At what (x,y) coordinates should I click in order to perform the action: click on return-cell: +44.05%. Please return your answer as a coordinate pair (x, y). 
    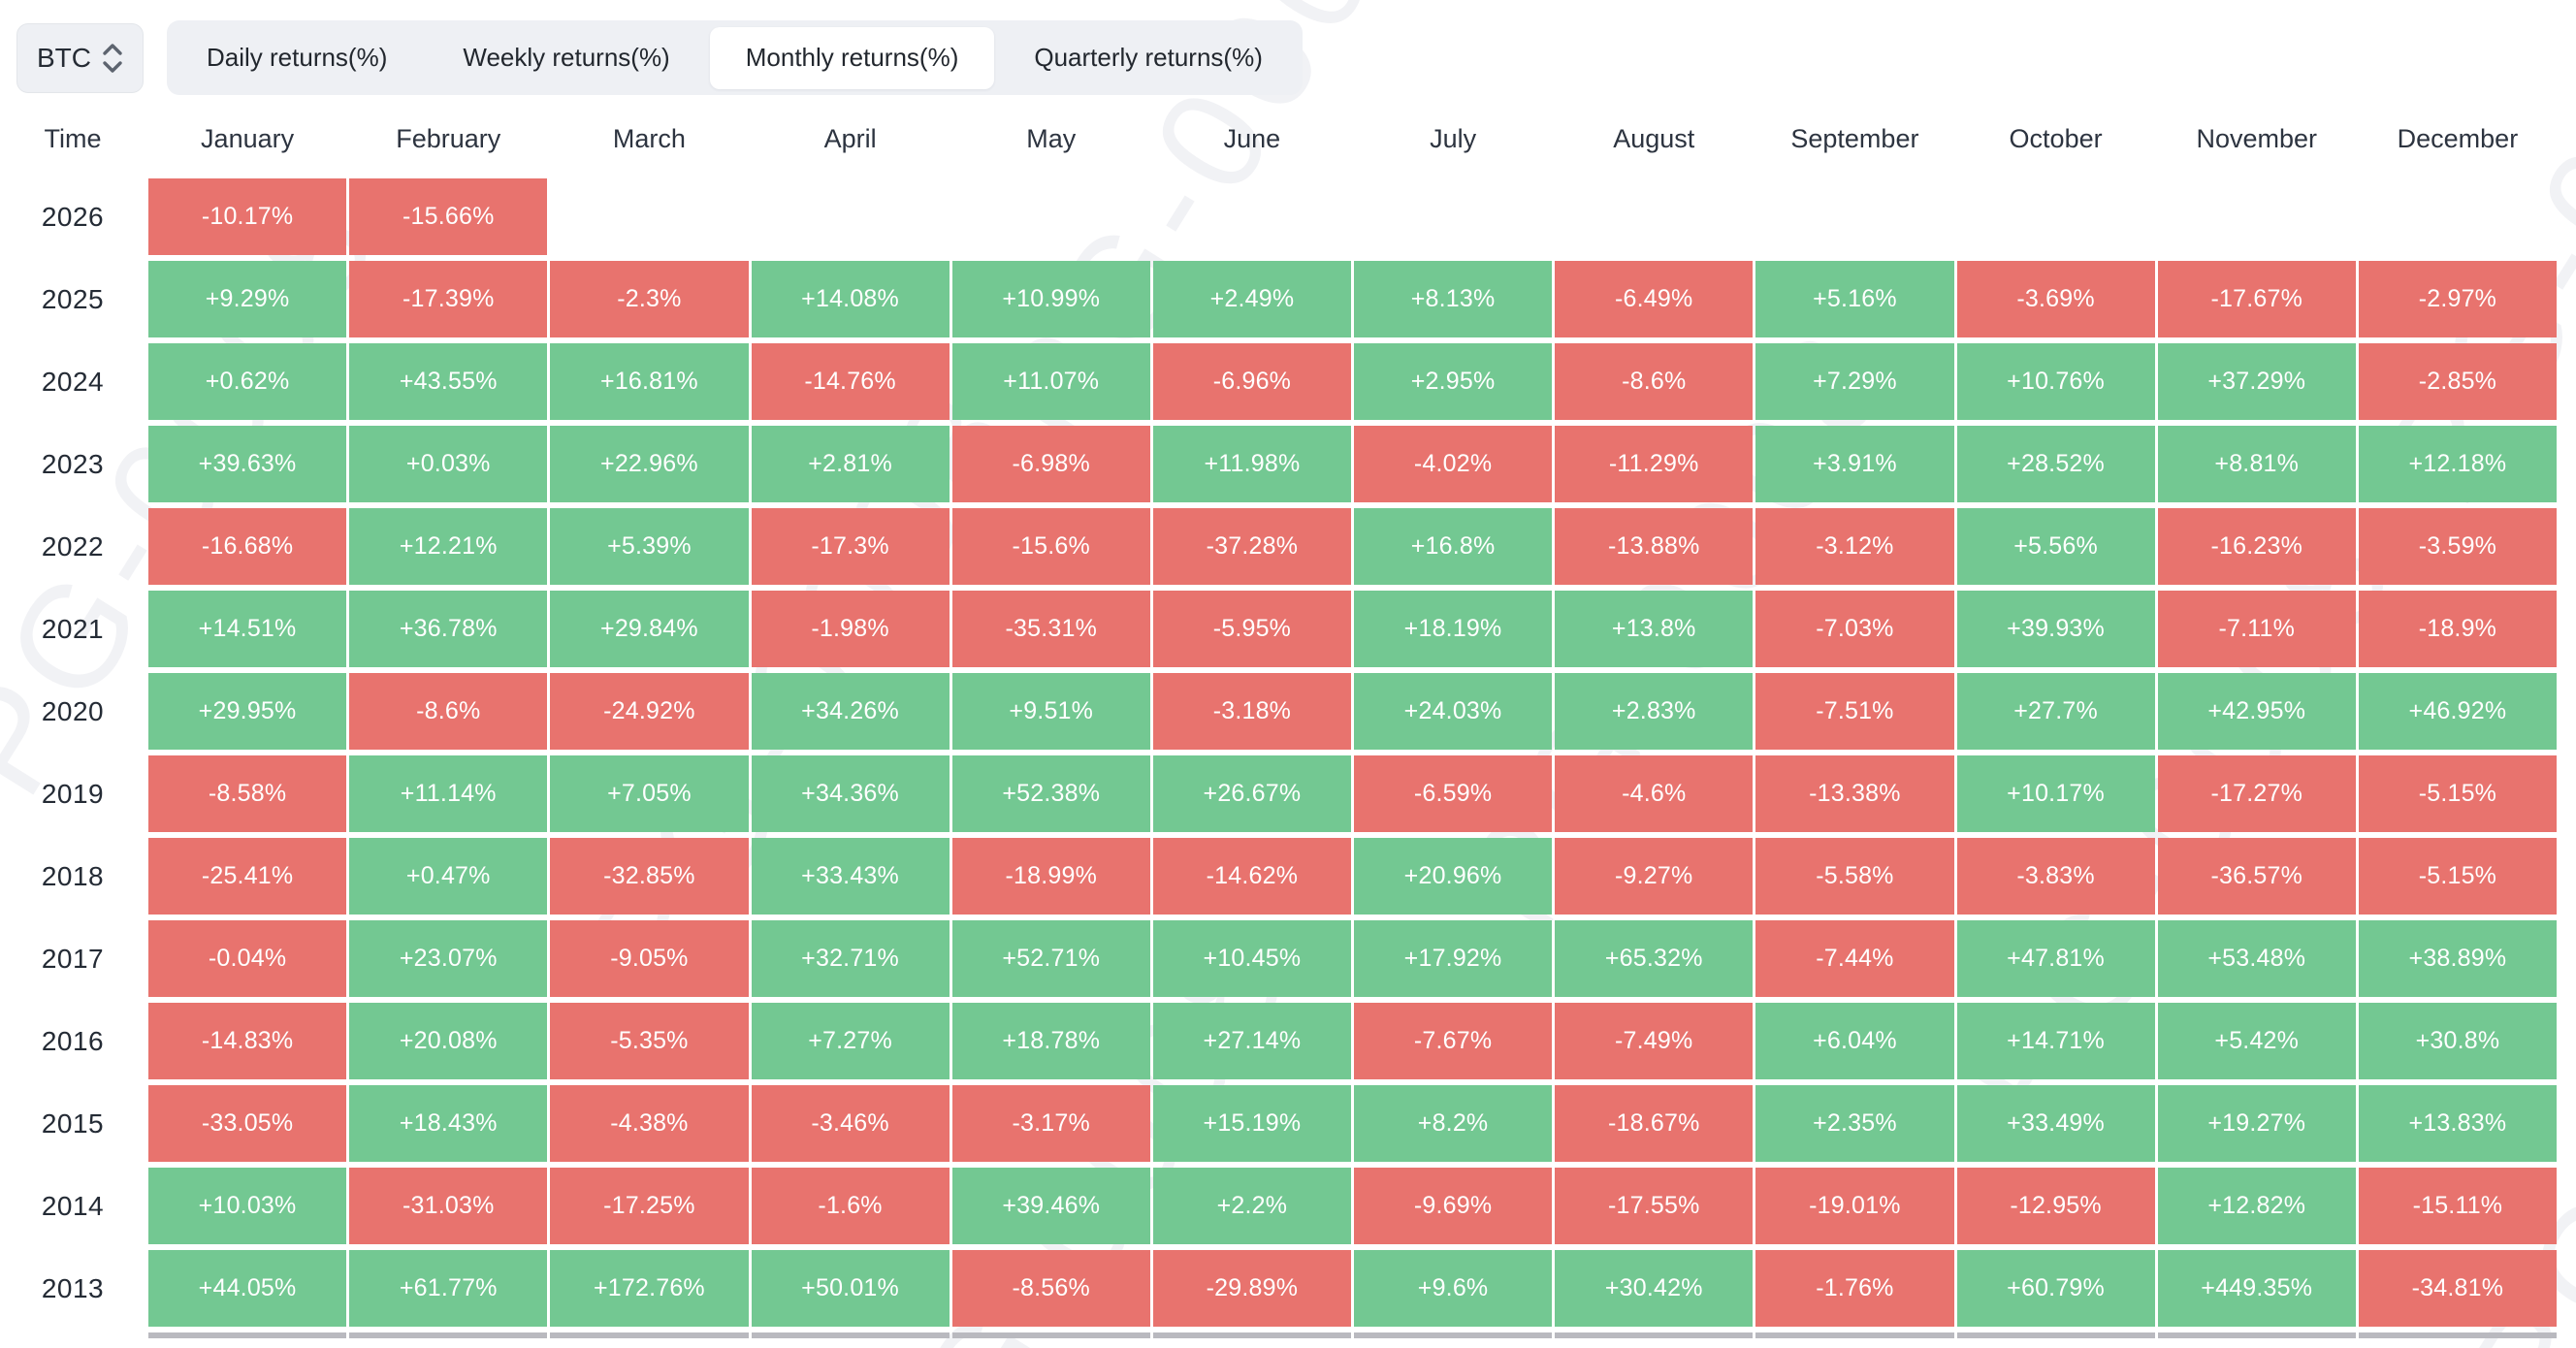
    Looking at the image, I should click on (247, 1288).